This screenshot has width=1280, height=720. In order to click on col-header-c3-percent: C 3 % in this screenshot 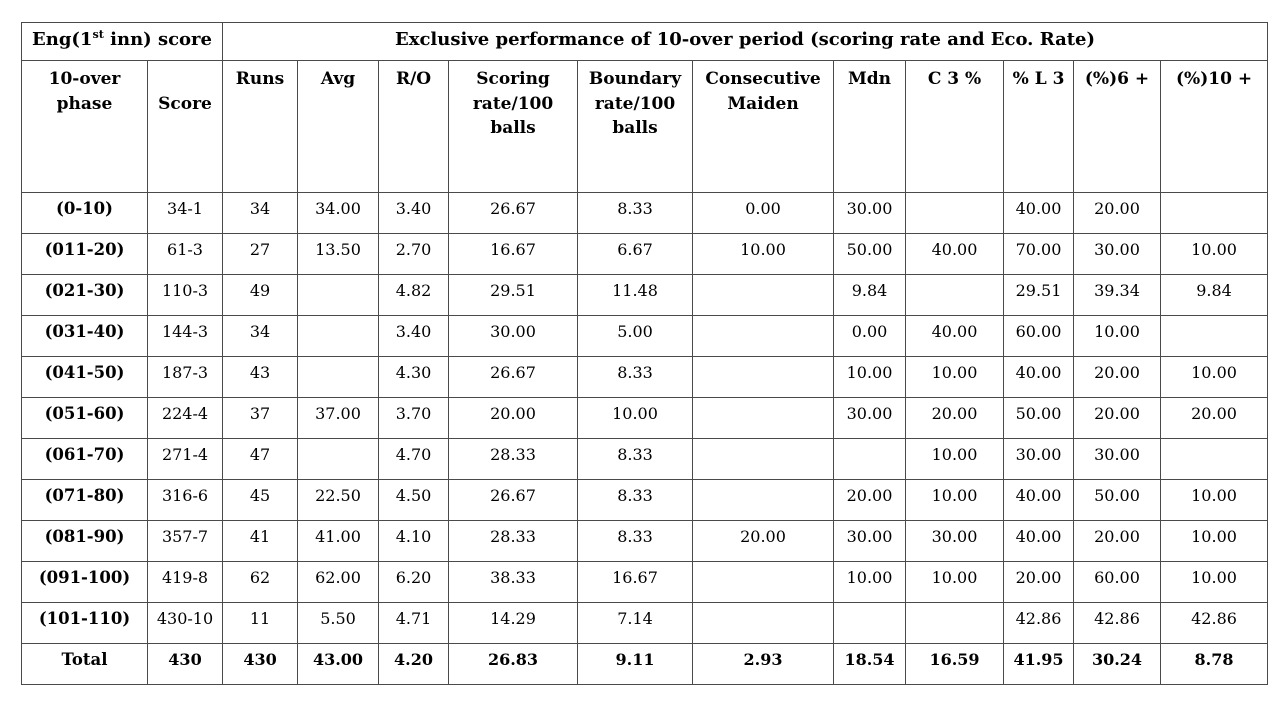, I will do `click(955, 126)`.